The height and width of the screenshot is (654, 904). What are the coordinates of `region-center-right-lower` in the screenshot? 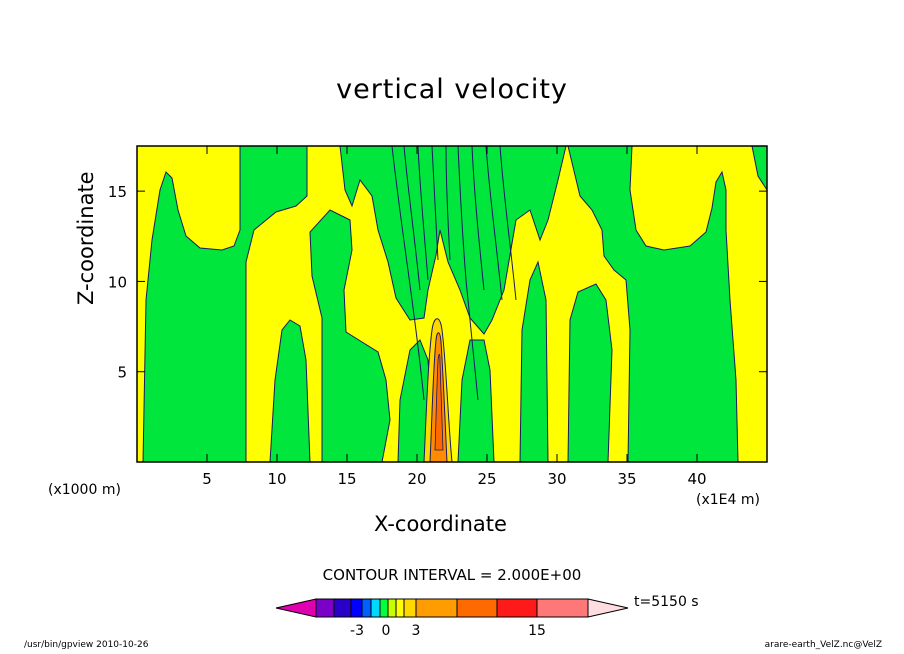 It's located at (476, 400).